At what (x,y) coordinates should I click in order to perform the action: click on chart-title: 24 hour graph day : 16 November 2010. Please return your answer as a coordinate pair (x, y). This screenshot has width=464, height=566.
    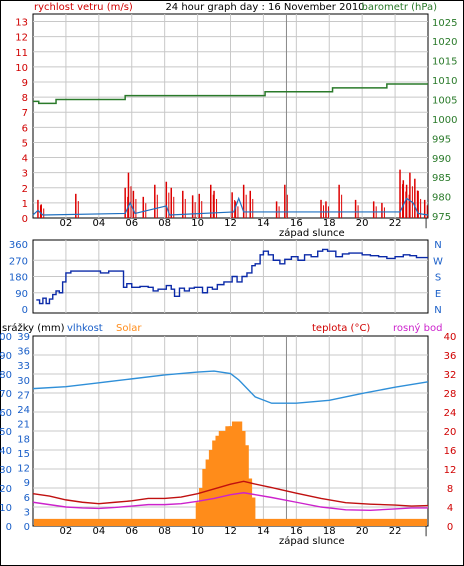
    Looking at the image, I should click on (264, 7).